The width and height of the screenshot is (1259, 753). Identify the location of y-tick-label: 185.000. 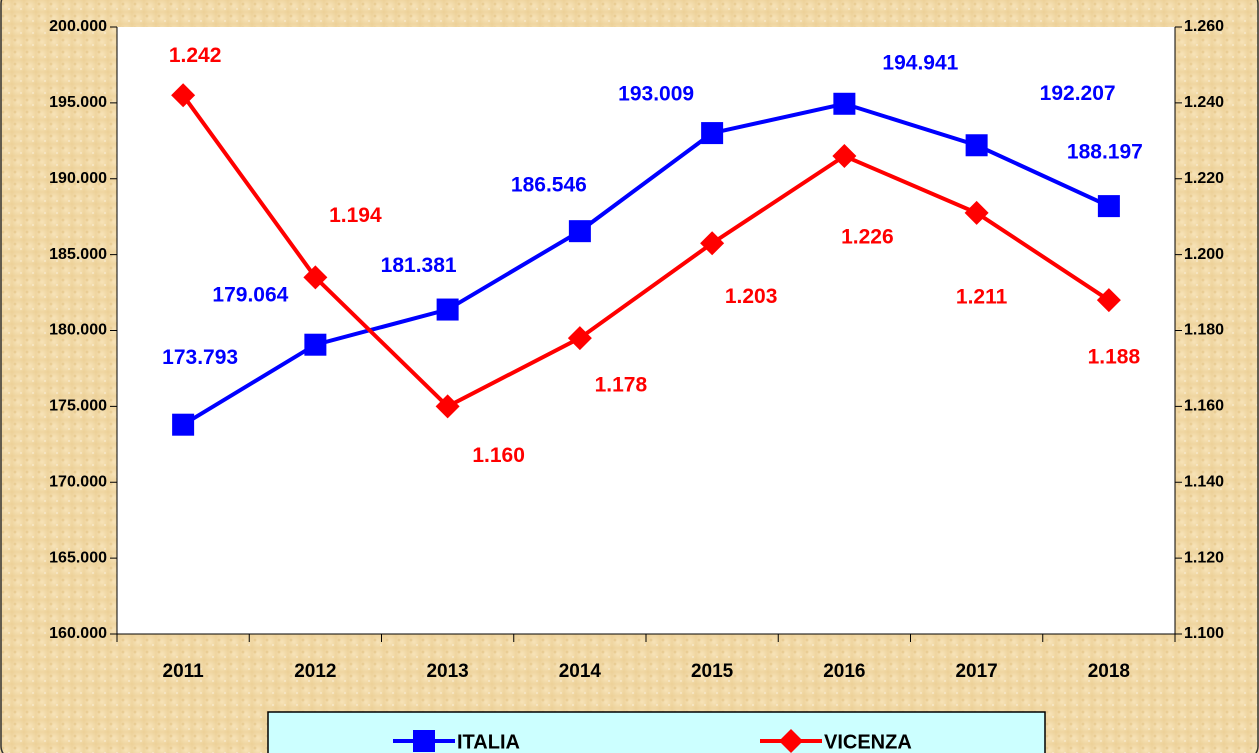
(78, 254).